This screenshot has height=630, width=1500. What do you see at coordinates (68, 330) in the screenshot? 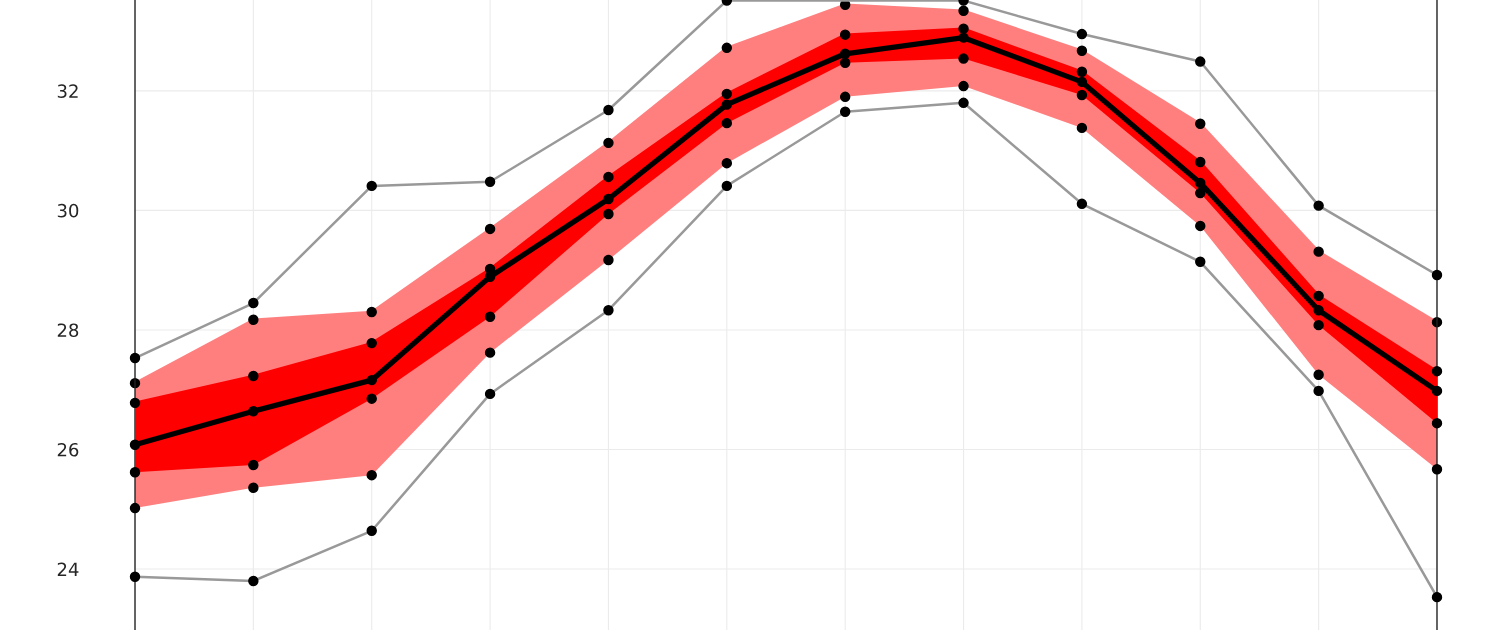
I see `y-tick-label: 28` at bounding box center [68, 330].